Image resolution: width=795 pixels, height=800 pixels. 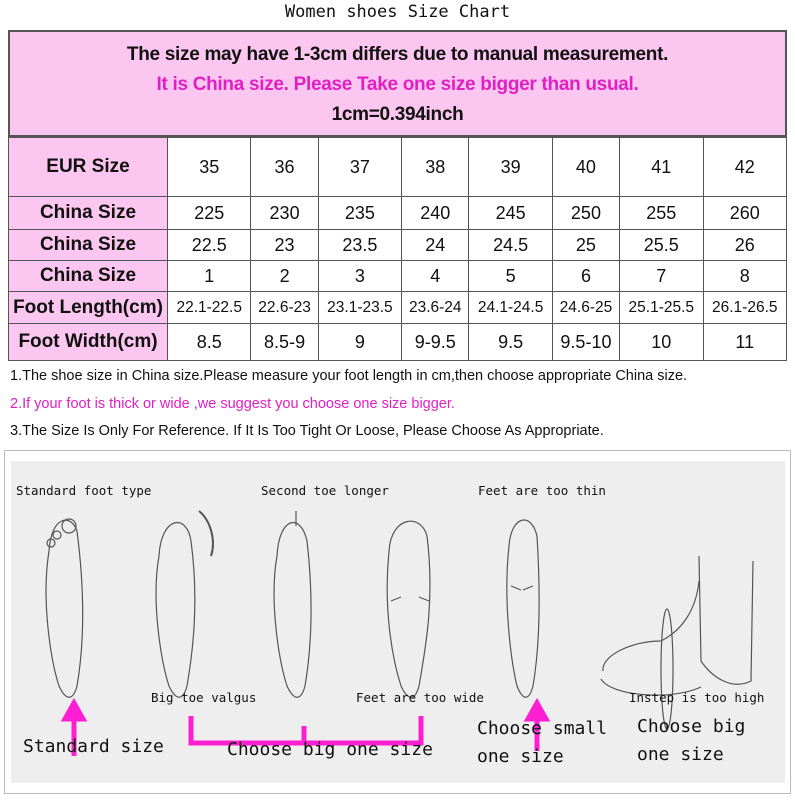 I want to click on table-cell: 2, so click(x=284, y=276).